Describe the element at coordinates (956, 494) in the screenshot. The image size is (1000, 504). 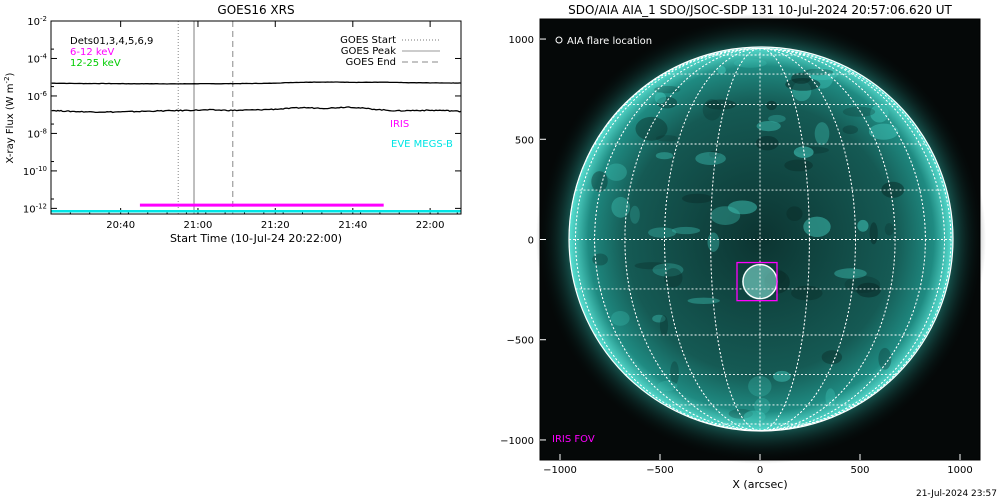
I see `footer-timestamp: 21-Jul-2024 23:57` at that location.